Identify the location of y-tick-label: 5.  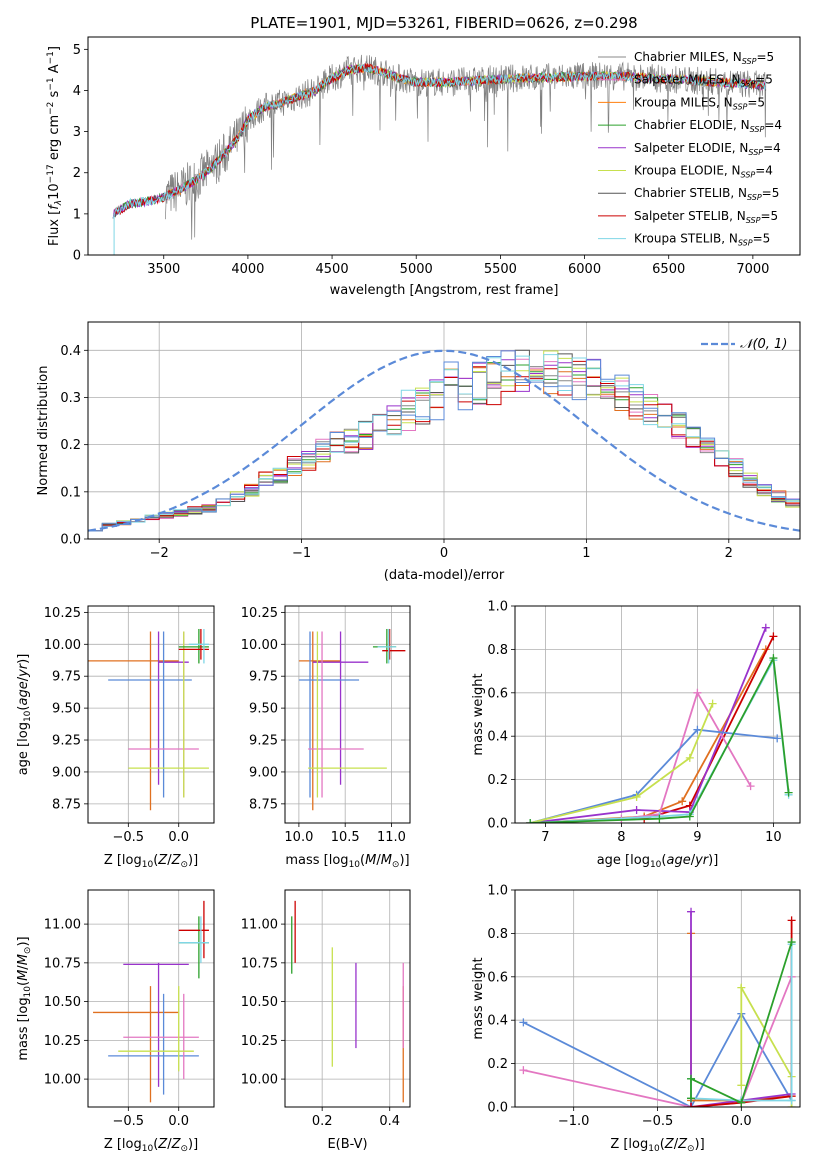
(77, 50).